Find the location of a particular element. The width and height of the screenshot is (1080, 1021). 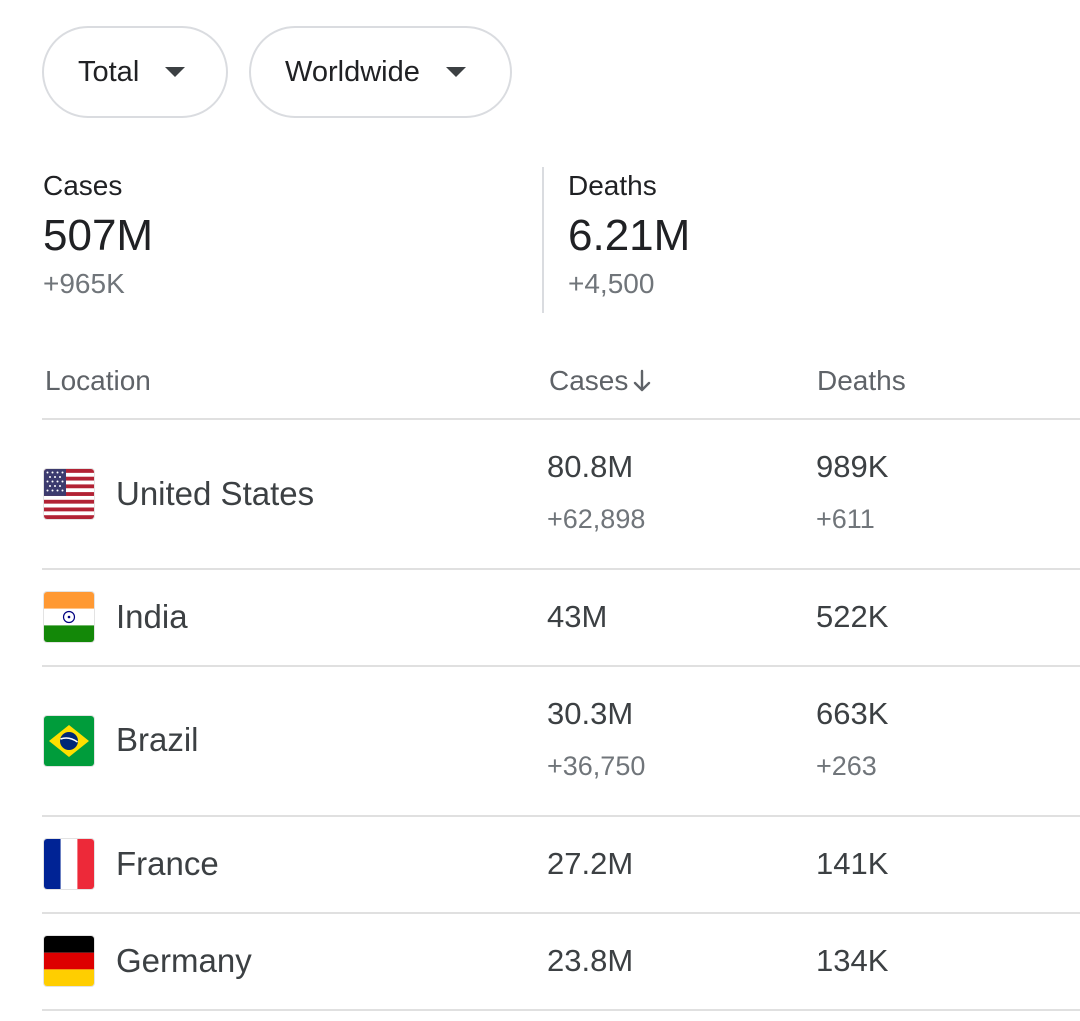

cases-delta: +62,898 is located at coordinates (596, 519).